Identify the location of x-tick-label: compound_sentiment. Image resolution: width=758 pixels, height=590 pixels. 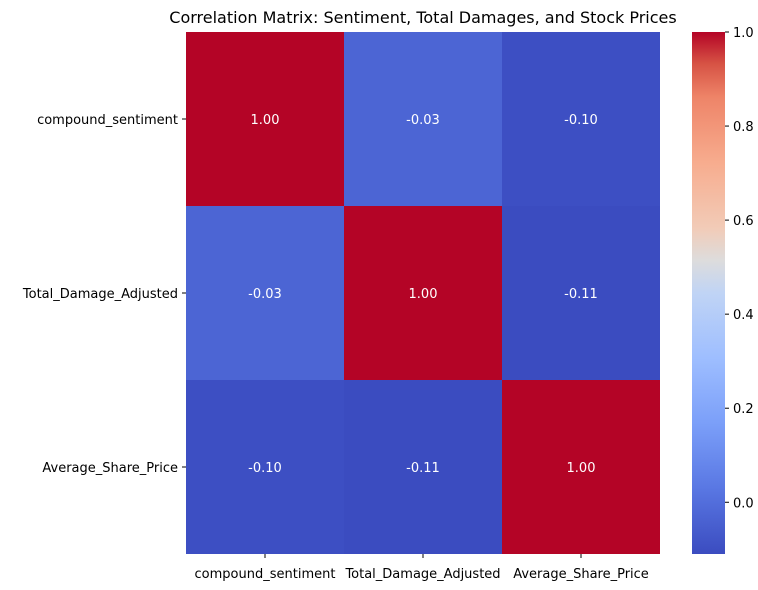
(265, 574).